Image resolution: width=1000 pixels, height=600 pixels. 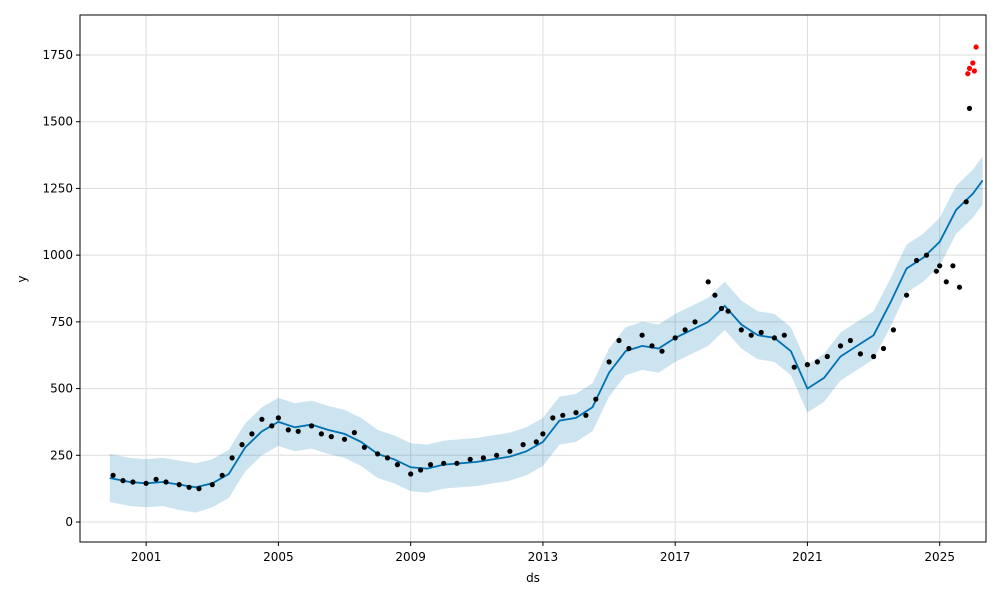 What do you see at coordinates (972, 60) in the screenshot?
I see `highlighted-points` at bounding box center [972, 60].